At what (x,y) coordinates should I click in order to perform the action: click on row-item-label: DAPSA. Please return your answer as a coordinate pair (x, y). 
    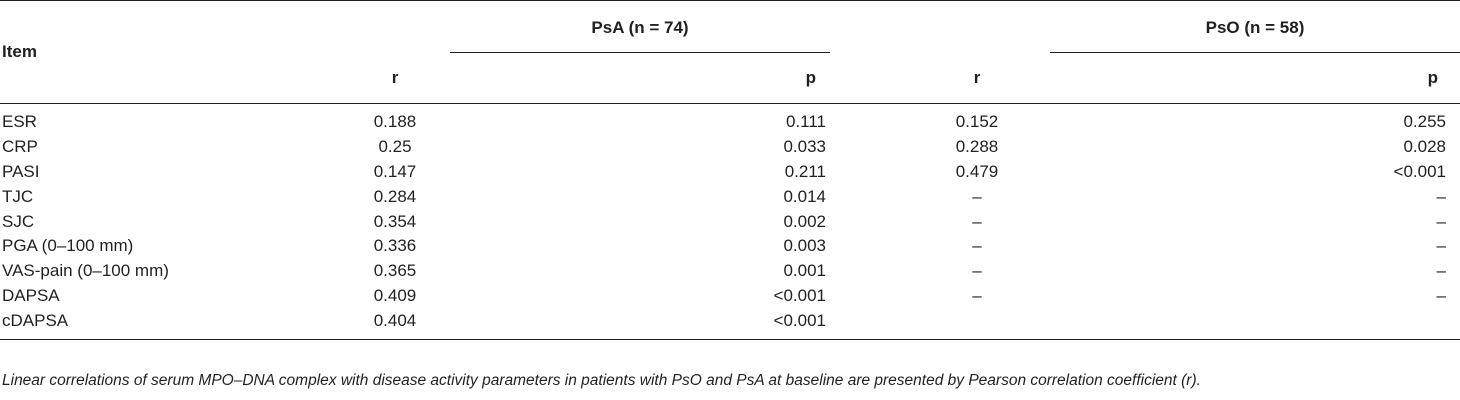
    Looking at the image, I should click on (31, 295).